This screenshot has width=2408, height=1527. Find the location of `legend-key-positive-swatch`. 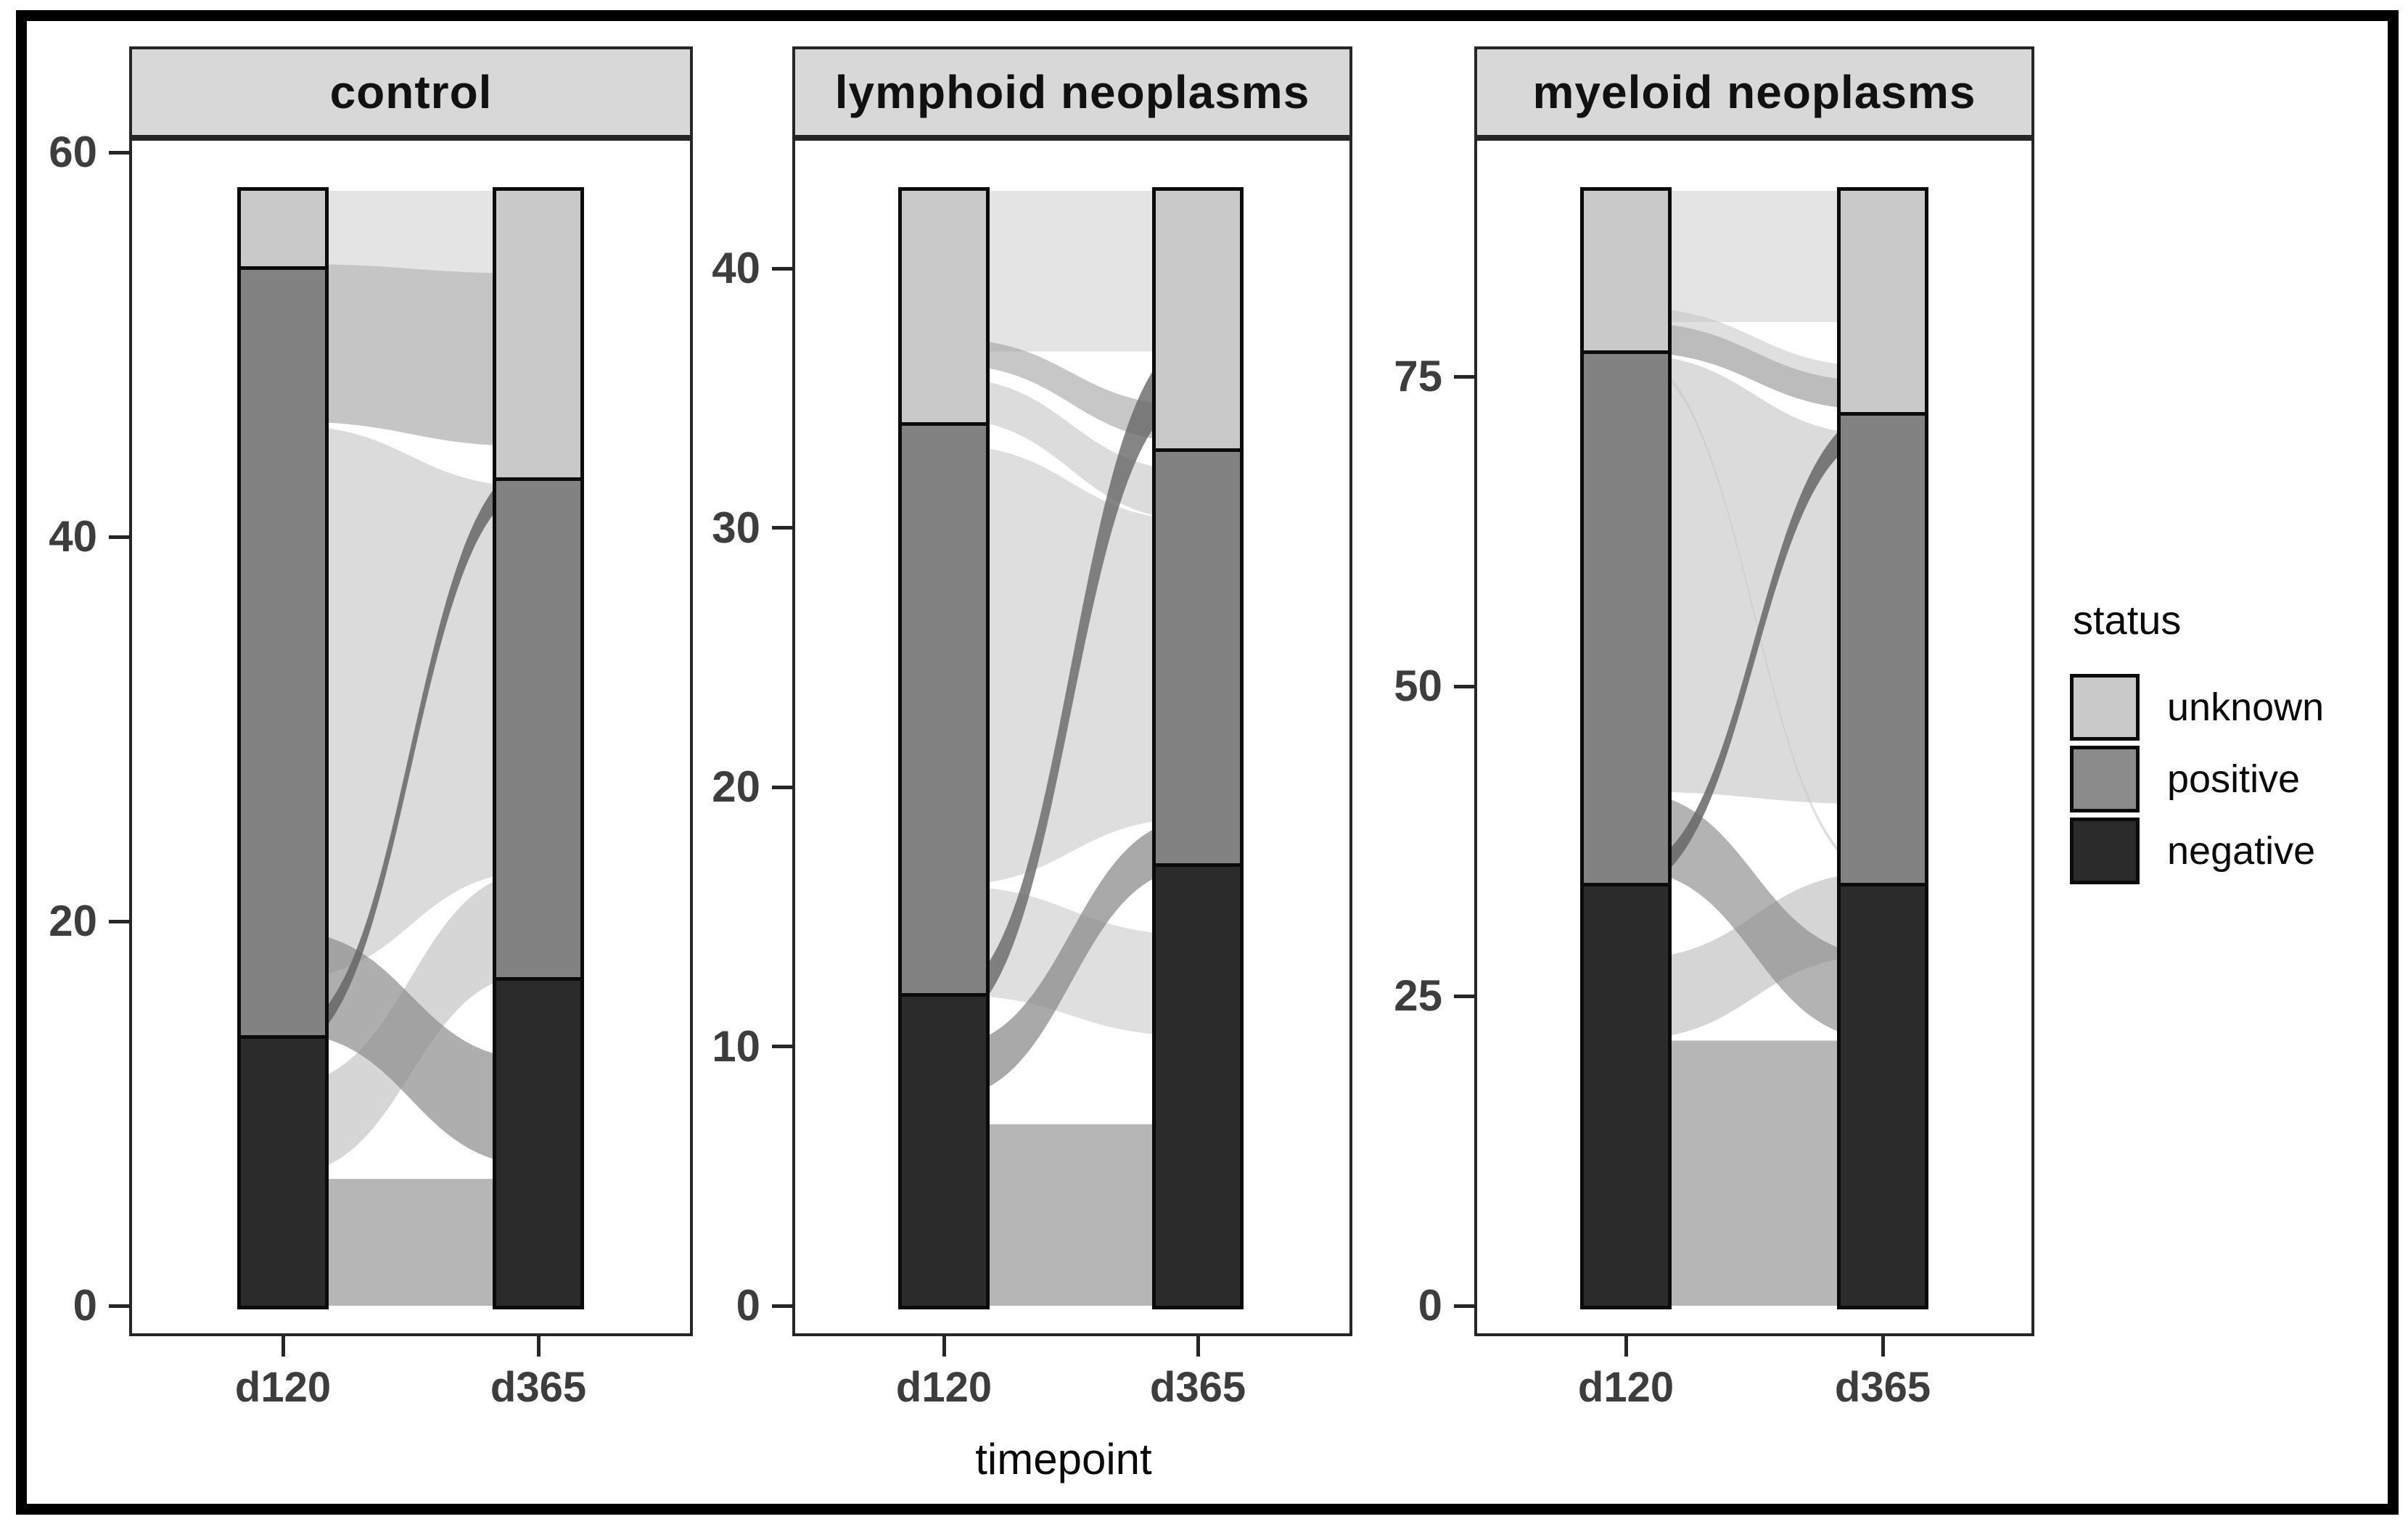

legend-key-positive-swatch is located at coordinates (2105, 779).